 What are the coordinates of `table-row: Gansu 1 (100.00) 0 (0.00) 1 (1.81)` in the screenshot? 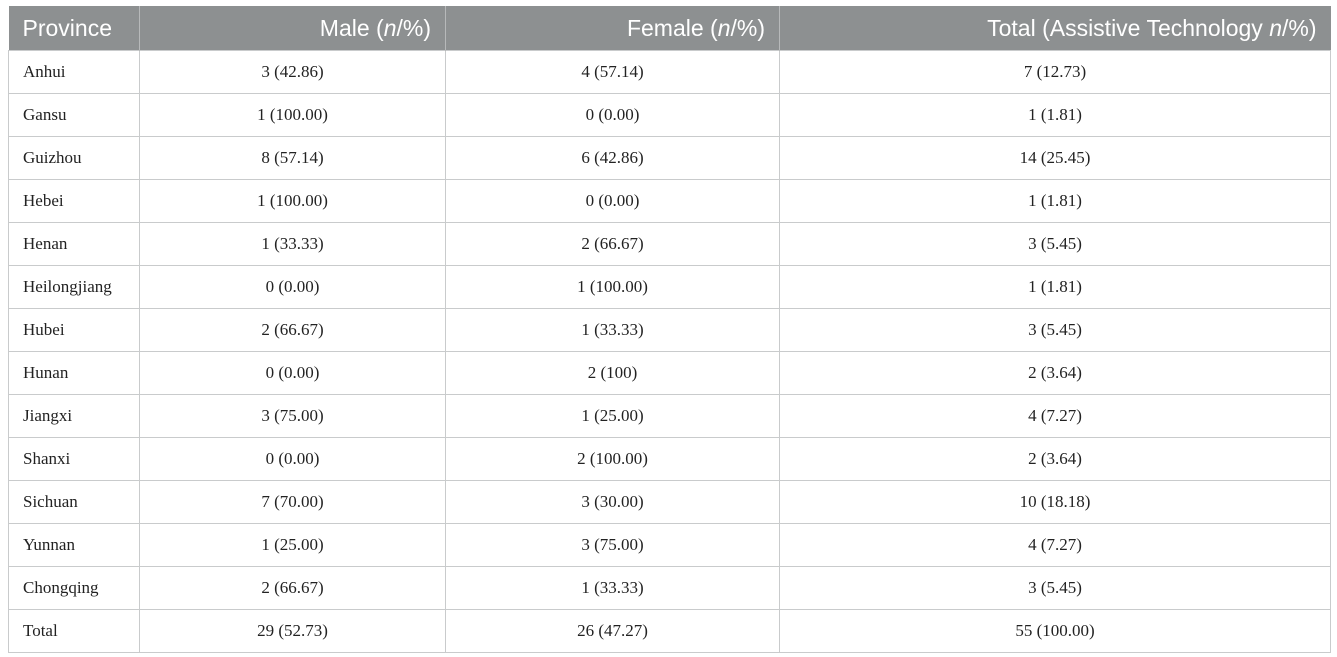 It's located at (669, 115).